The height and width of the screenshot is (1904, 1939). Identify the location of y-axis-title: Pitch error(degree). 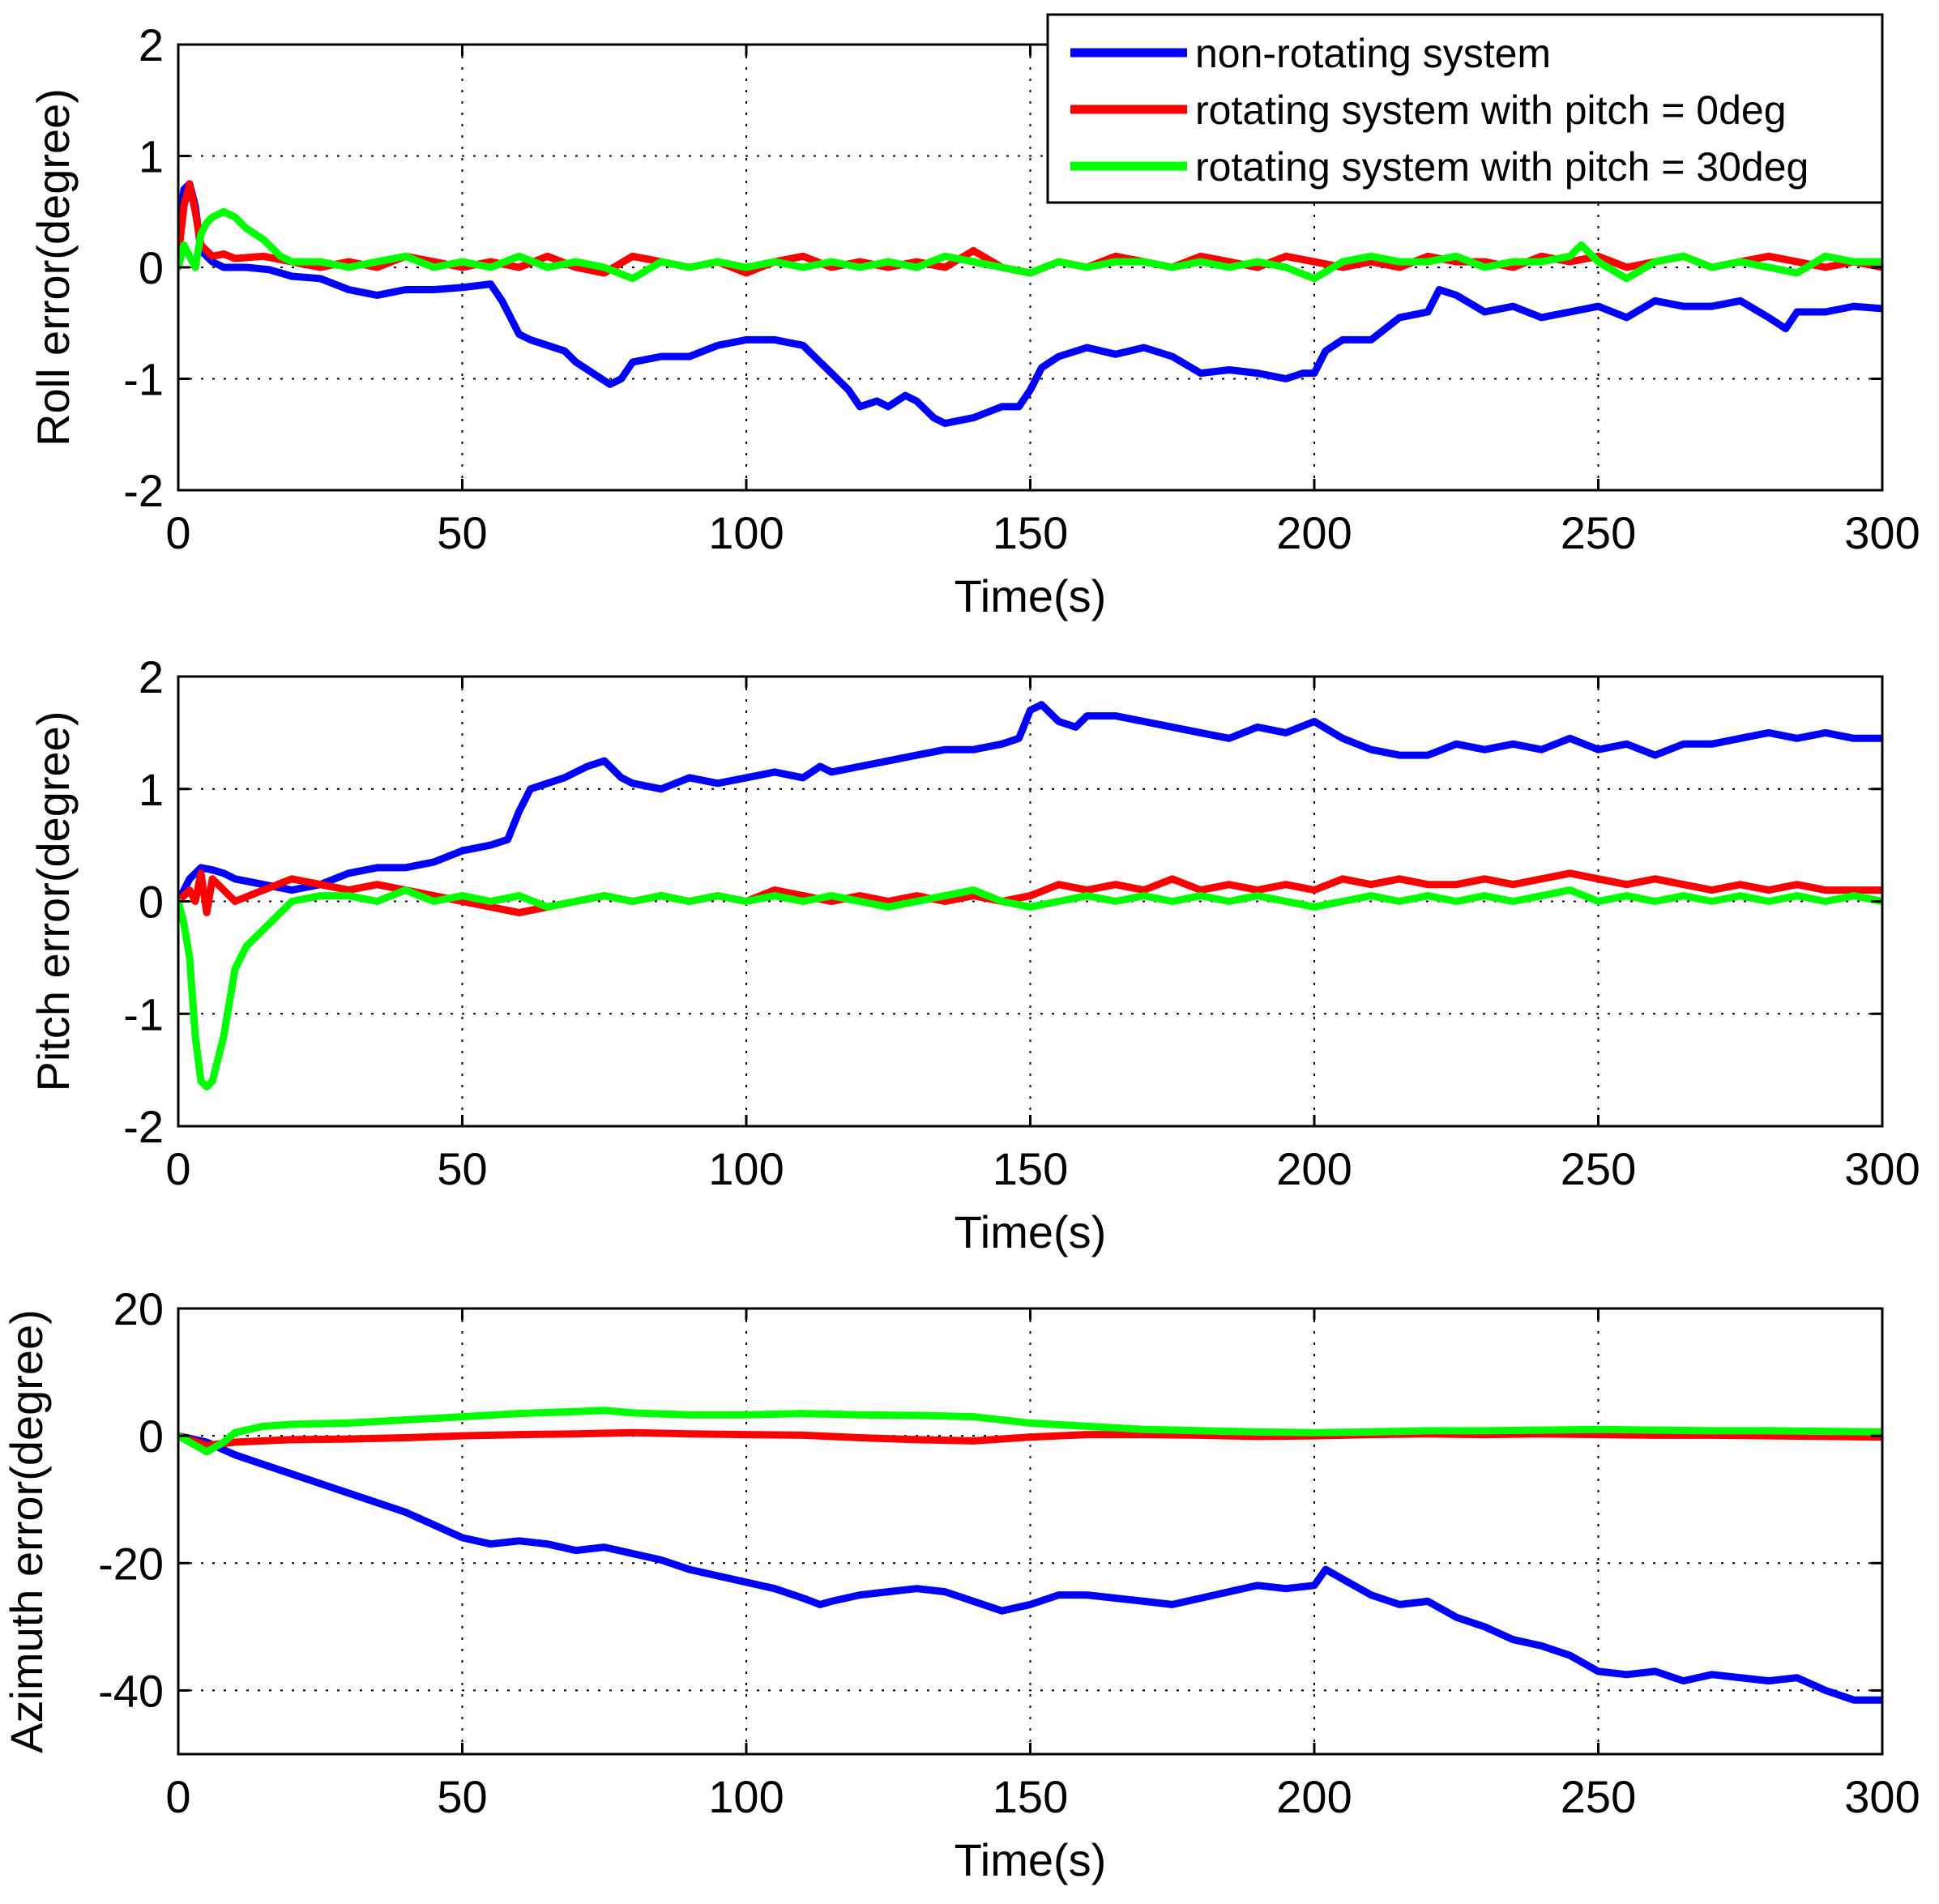
(53, 901).